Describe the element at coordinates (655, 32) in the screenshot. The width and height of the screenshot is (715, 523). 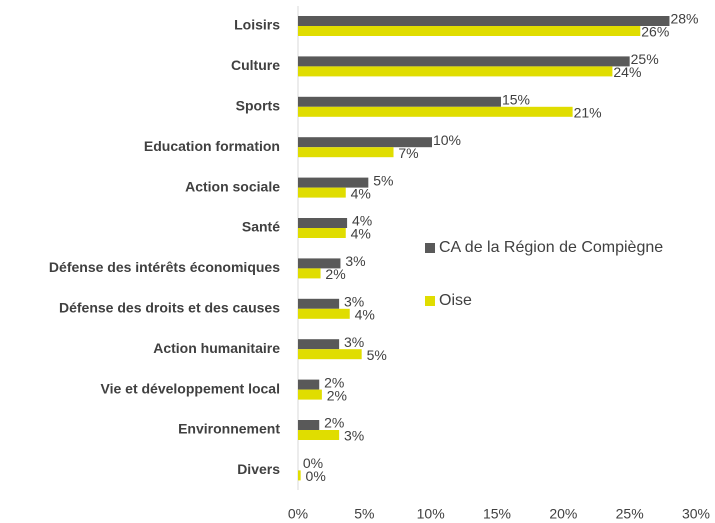
I see `value-label: 26%` at that location.